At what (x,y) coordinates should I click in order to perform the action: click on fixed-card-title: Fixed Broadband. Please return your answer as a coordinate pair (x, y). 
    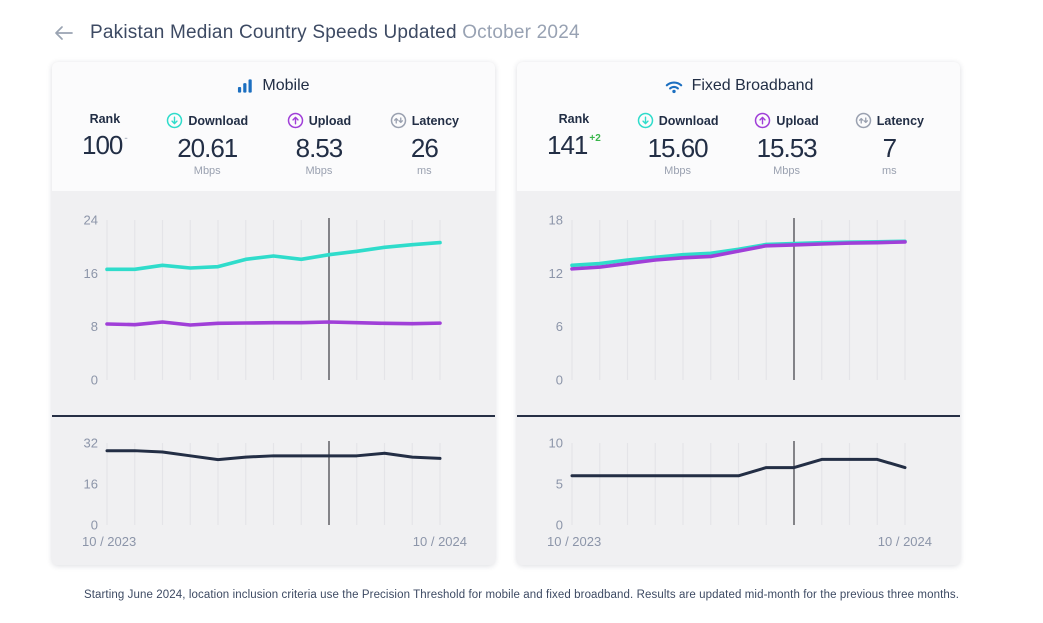
    Looking at the image, I should click on (738, 86).